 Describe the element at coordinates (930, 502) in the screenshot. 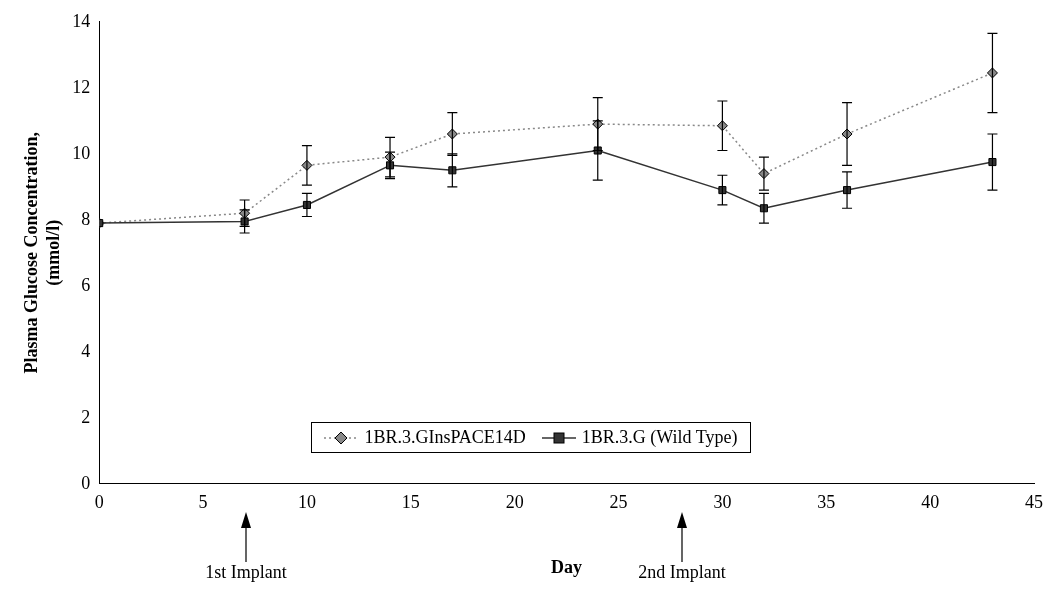

I see `x-tick-label: 40` at that location.